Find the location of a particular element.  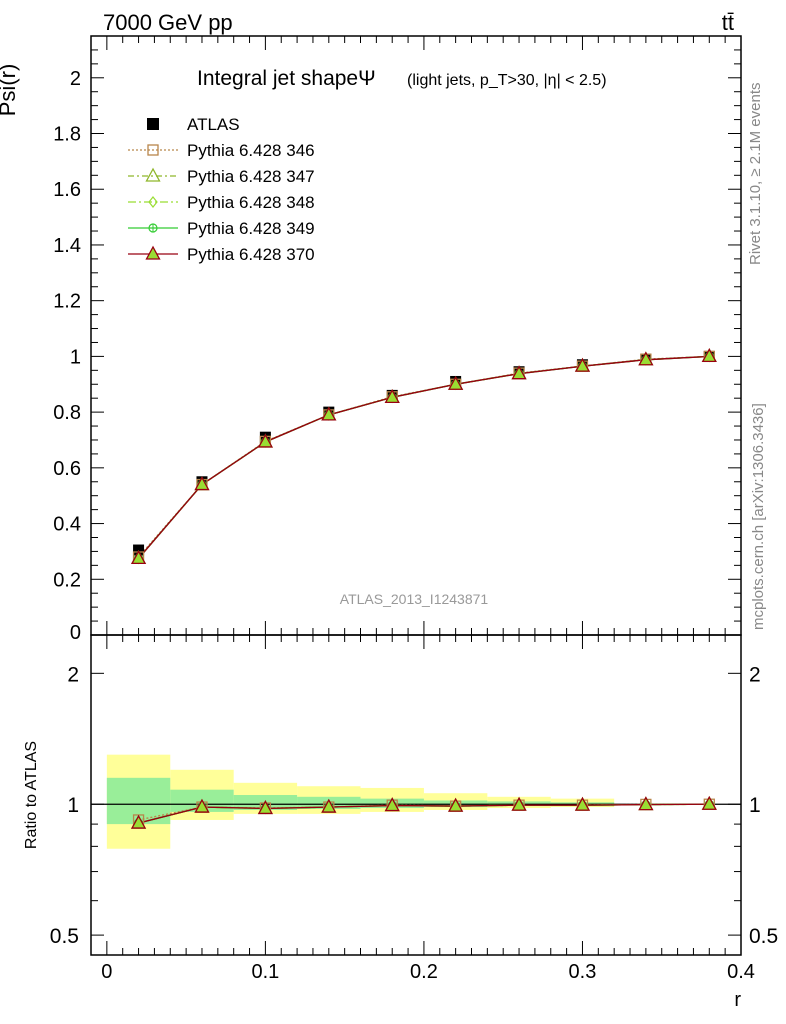

y-tick-label: 0.4 is located at coordinates (67, 525).